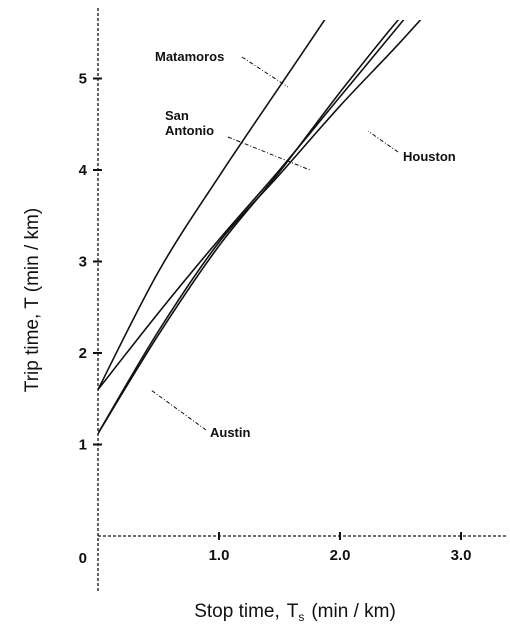 Image resolution: width=510 pixels, height=638 pixels. What do you see at coordinates (83, 262) in the screenshot?
I see `y-tick-label-3: 3` at bounding box center [83, 262].